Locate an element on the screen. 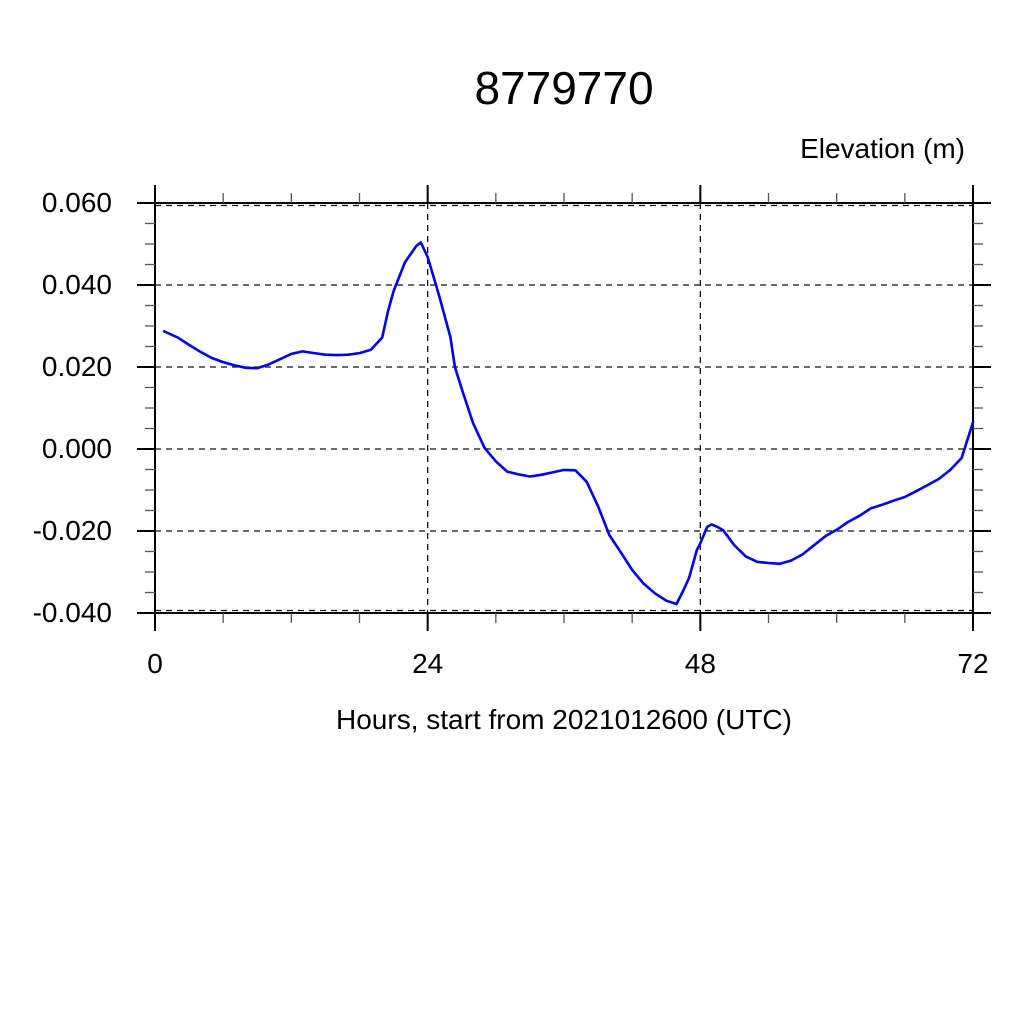 This screenshot has height=1024, width=1024. x-tick-label: 0 is located at coordinates (155, 663).